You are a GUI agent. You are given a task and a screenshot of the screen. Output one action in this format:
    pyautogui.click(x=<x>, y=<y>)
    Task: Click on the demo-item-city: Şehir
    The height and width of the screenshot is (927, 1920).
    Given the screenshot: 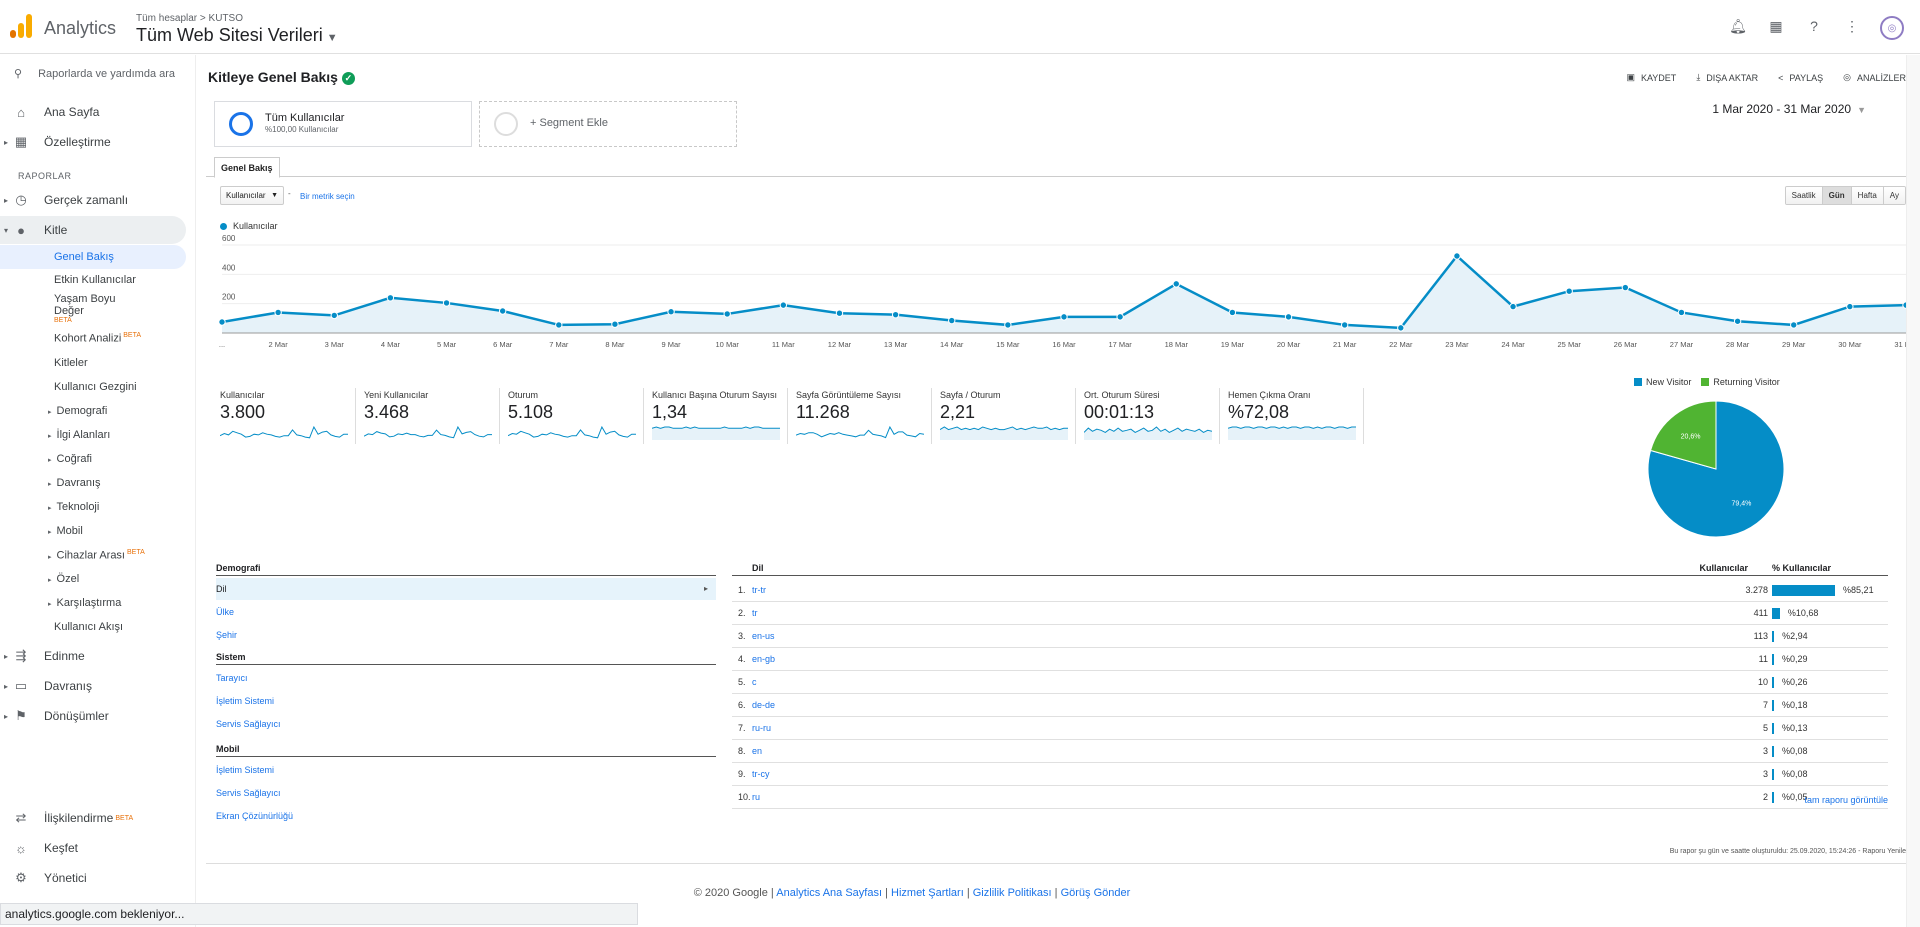 What is the action you would take?
    pyautogui.click(x=227, y=635)
    